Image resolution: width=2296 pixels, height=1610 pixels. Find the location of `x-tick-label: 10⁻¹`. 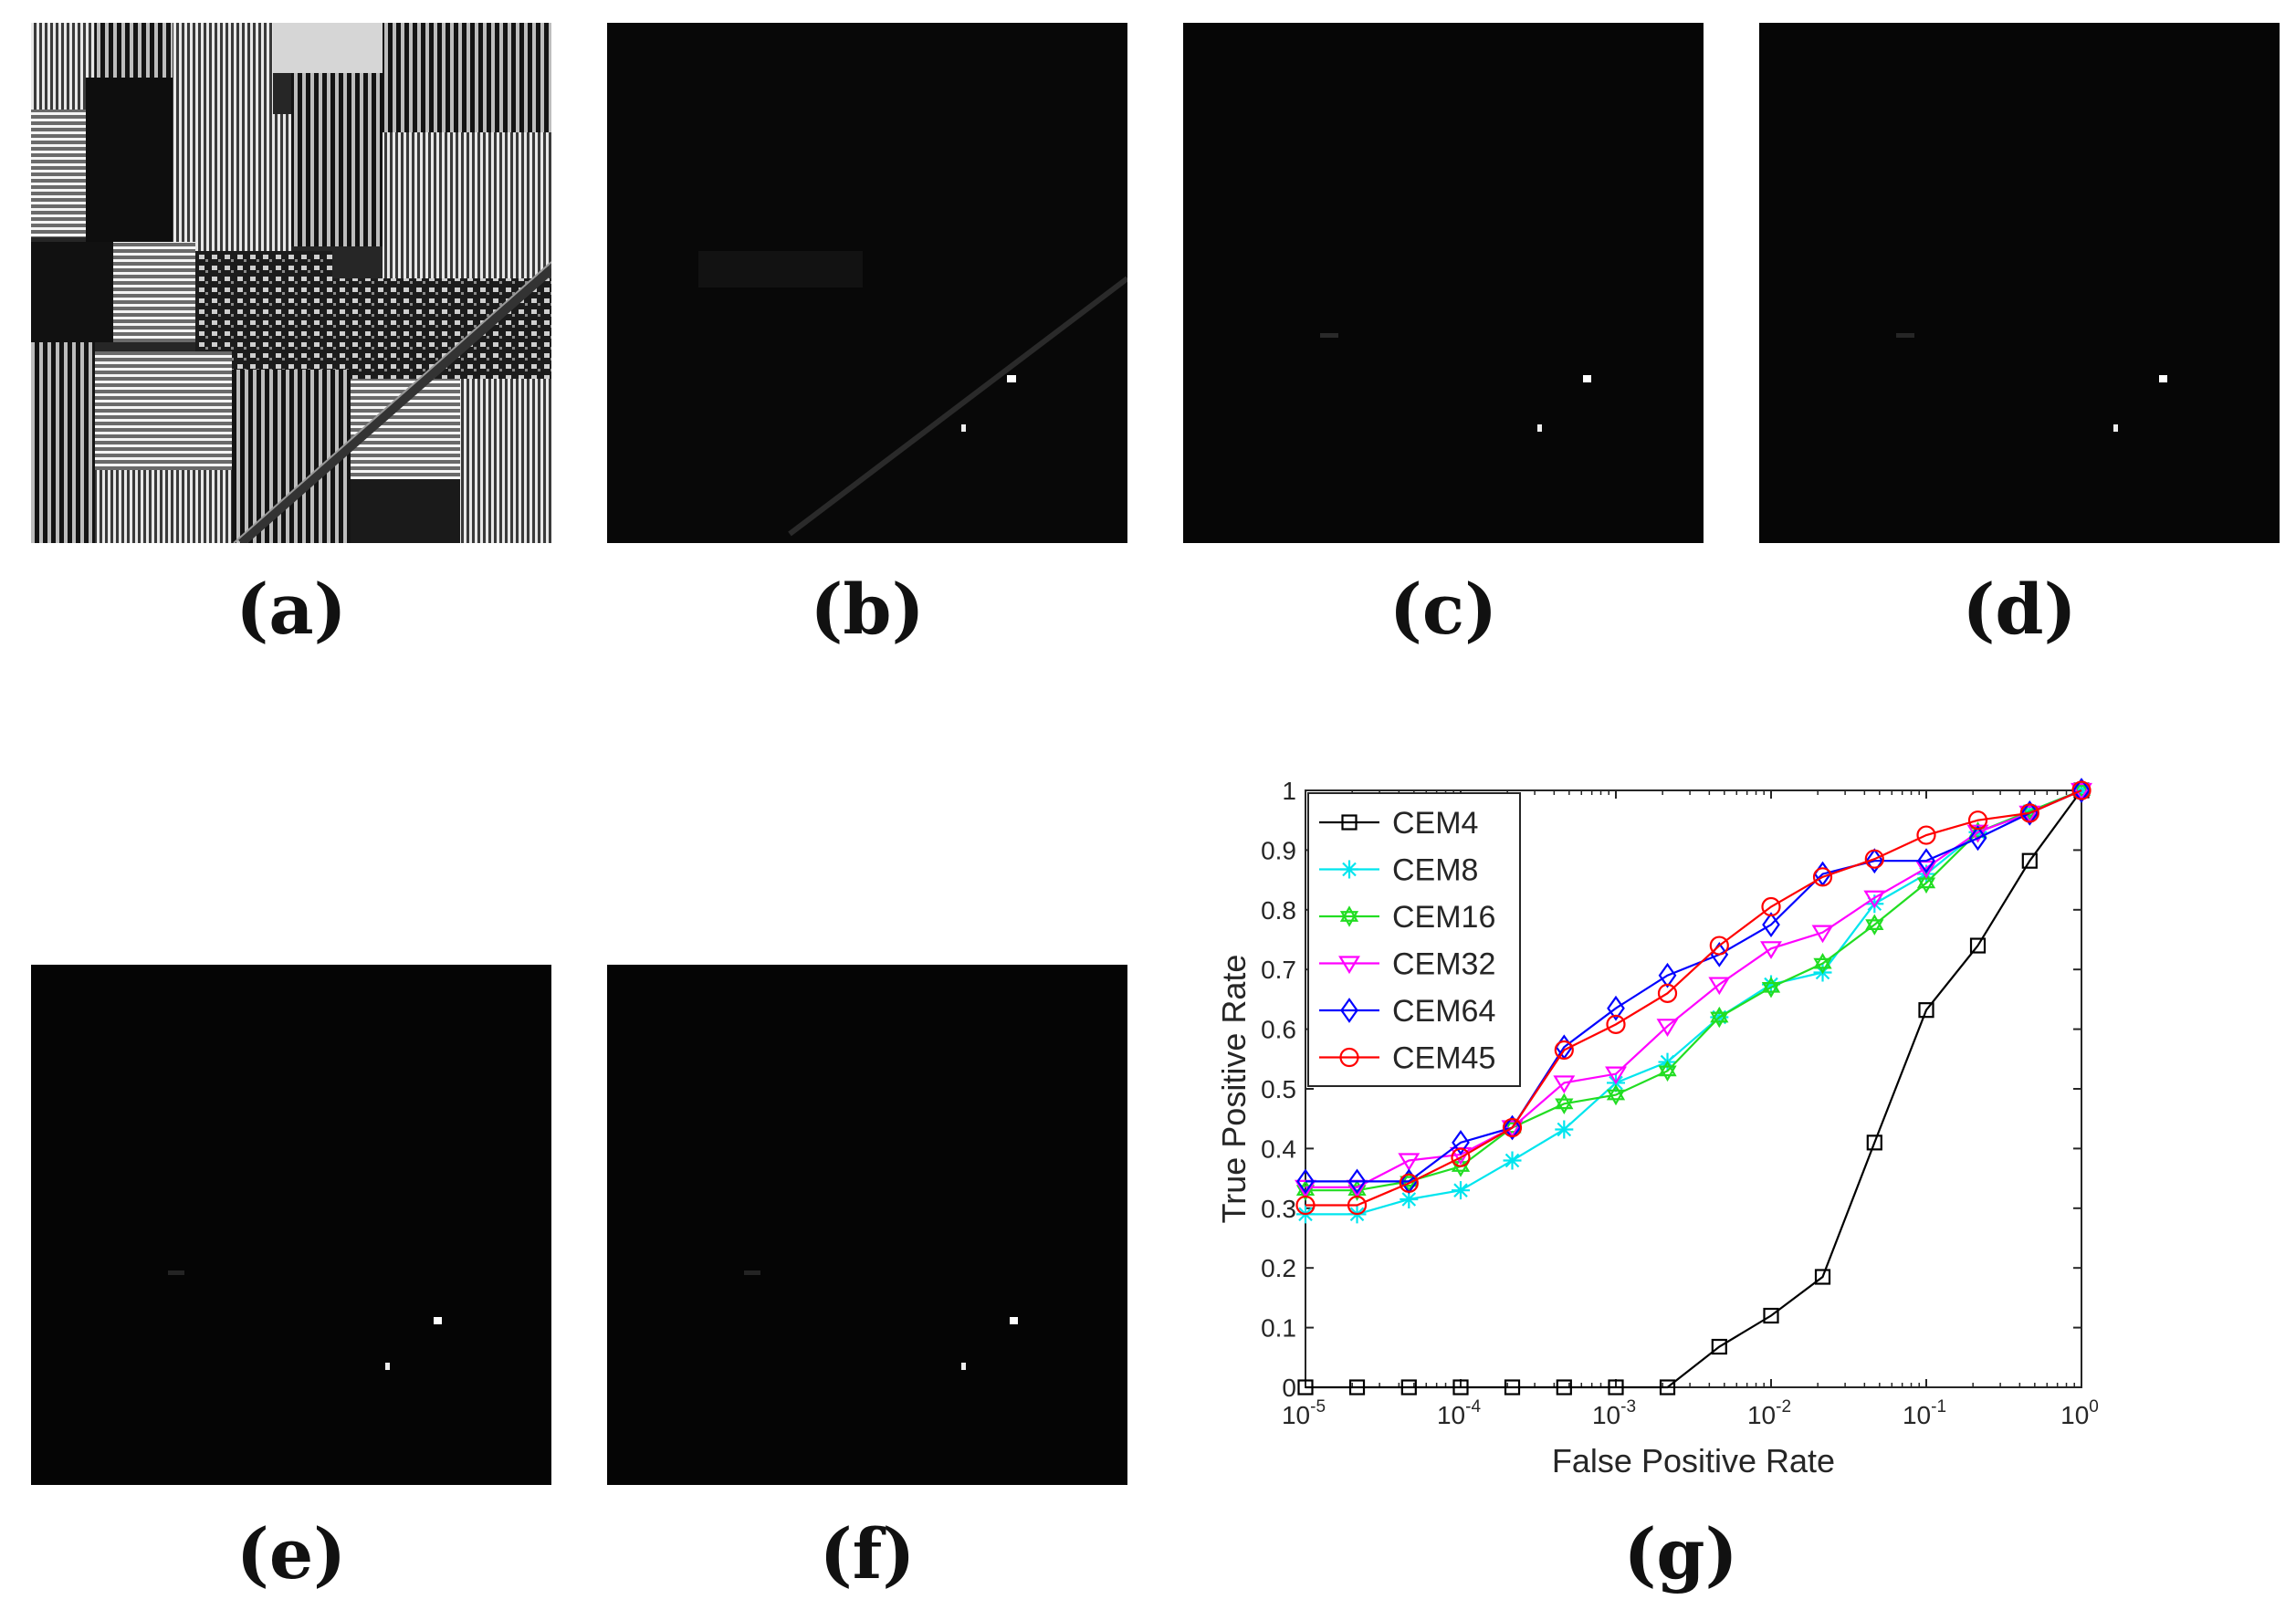

x-tick-label: 10⁻¹ is located at coordinates (1924, 1413).